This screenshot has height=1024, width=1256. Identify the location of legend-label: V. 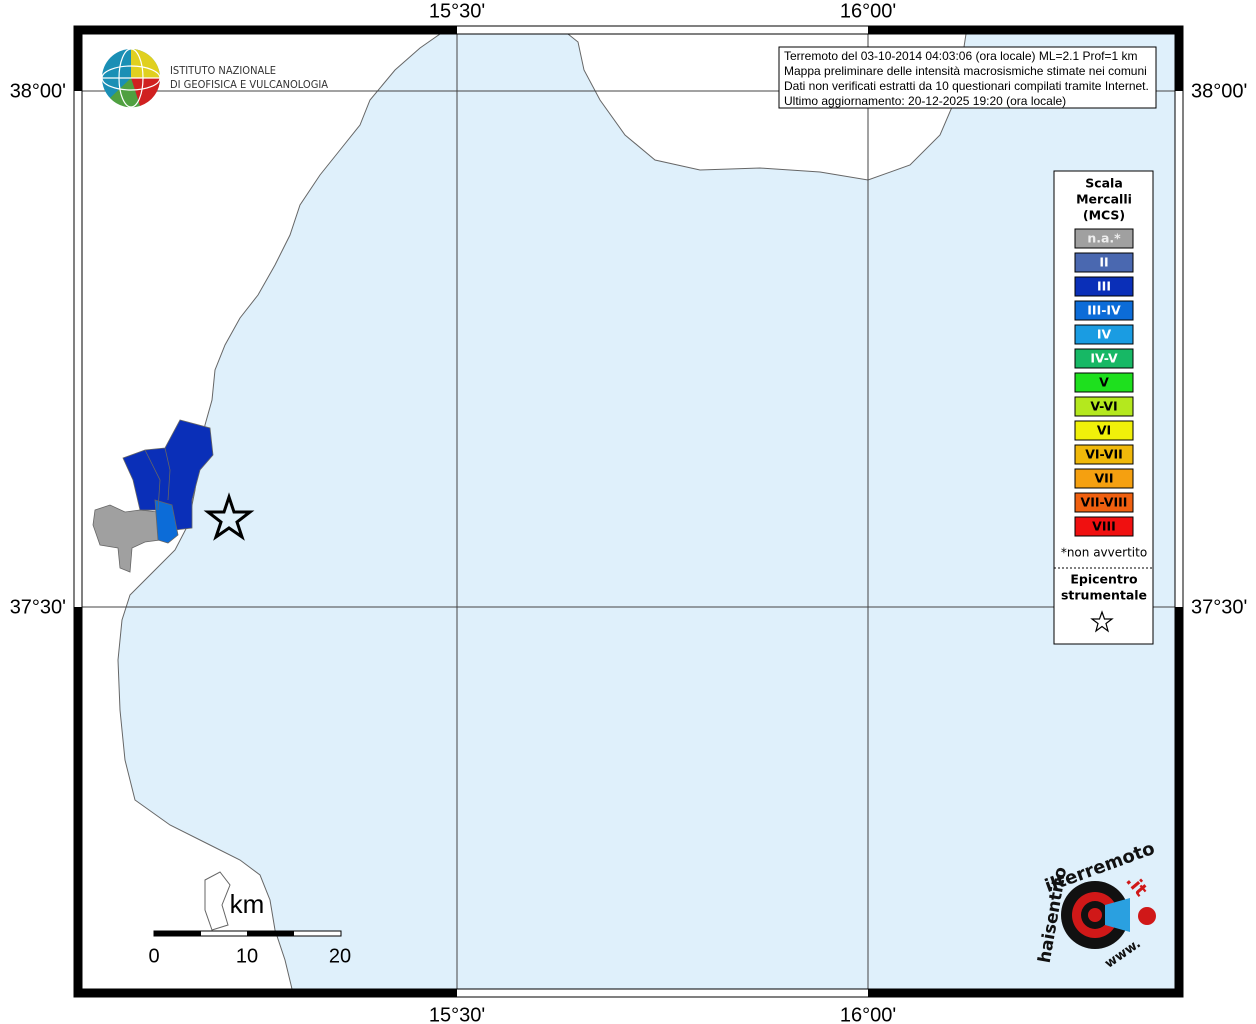
(1104, 382).